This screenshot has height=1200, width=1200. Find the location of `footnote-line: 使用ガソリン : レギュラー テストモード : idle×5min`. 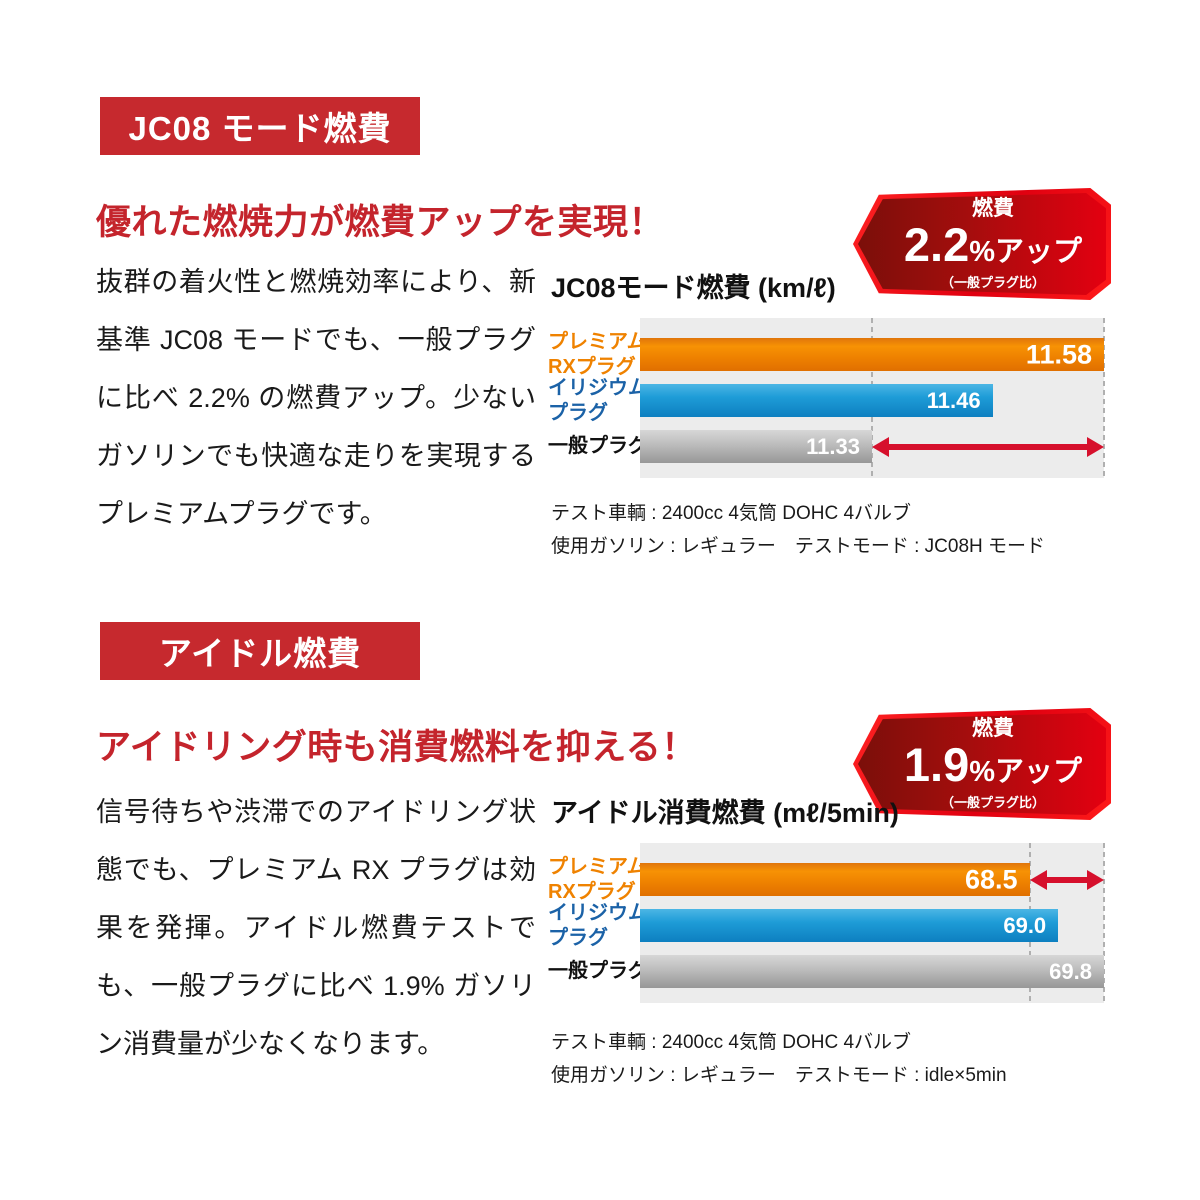

footnote-line: 使用ガソリン : レギュラー テストモード : idle×5min is located at coordinates (779, 1075).